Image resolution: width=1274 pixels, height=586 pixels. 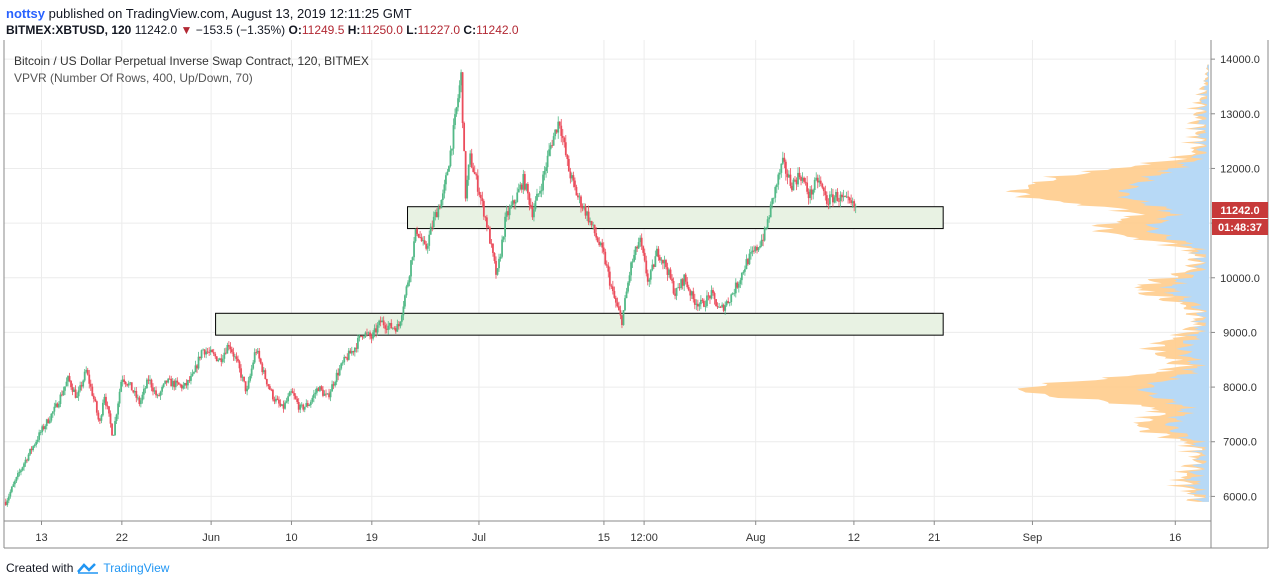 I want to click on price-tag-value: 11242.0, so click(x=1239, y=211).